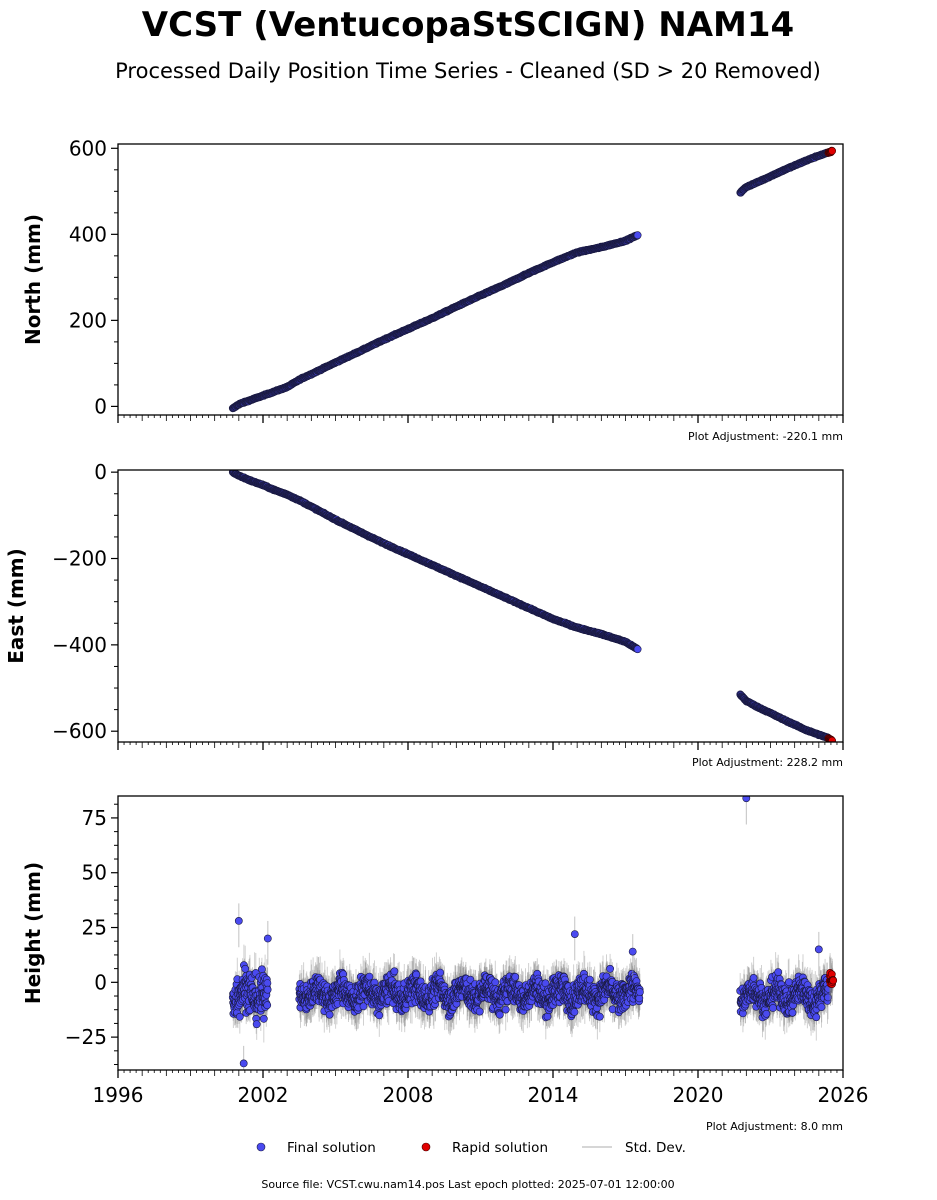  What do you see at coordinates (767, 762) in the screenshot?
I see `plot-adjustment-note: Plot Adjustment: 228.2 mm` at bounding box center [767, 762].